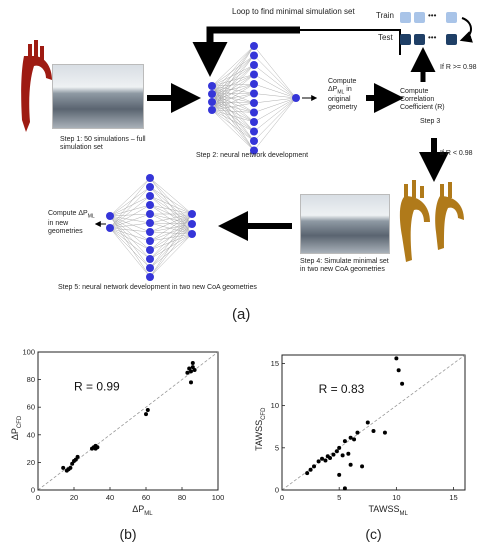  What do you see at coordinates (74, 497) in the screenshot?
I see `chart0-x-tick-label: 20` at bounding box center [74, 497].